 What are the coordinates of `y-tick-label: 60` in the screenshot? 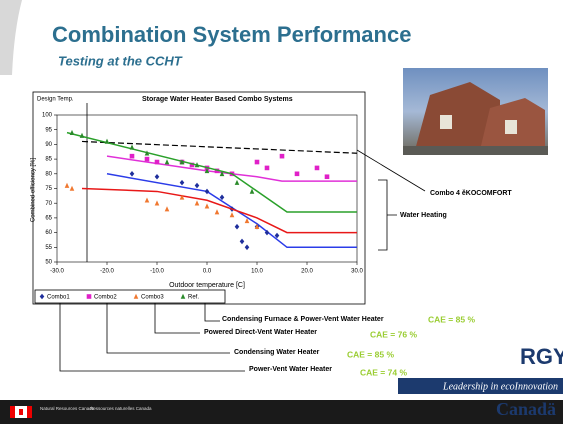 It's located at (48, 233).